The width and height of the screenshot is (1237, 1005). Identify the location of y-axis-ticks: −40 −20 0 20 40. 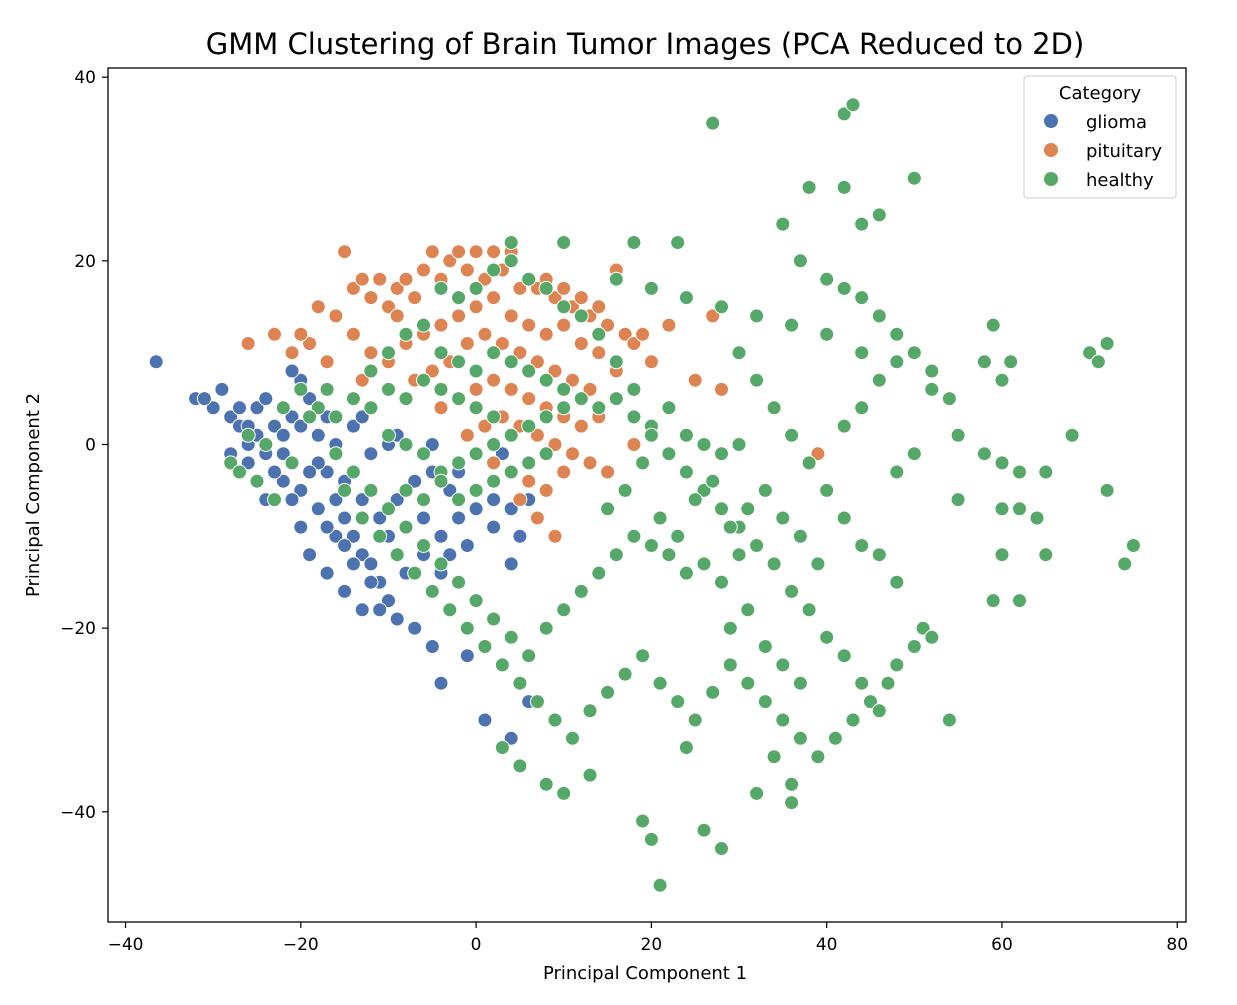
(84, 445).